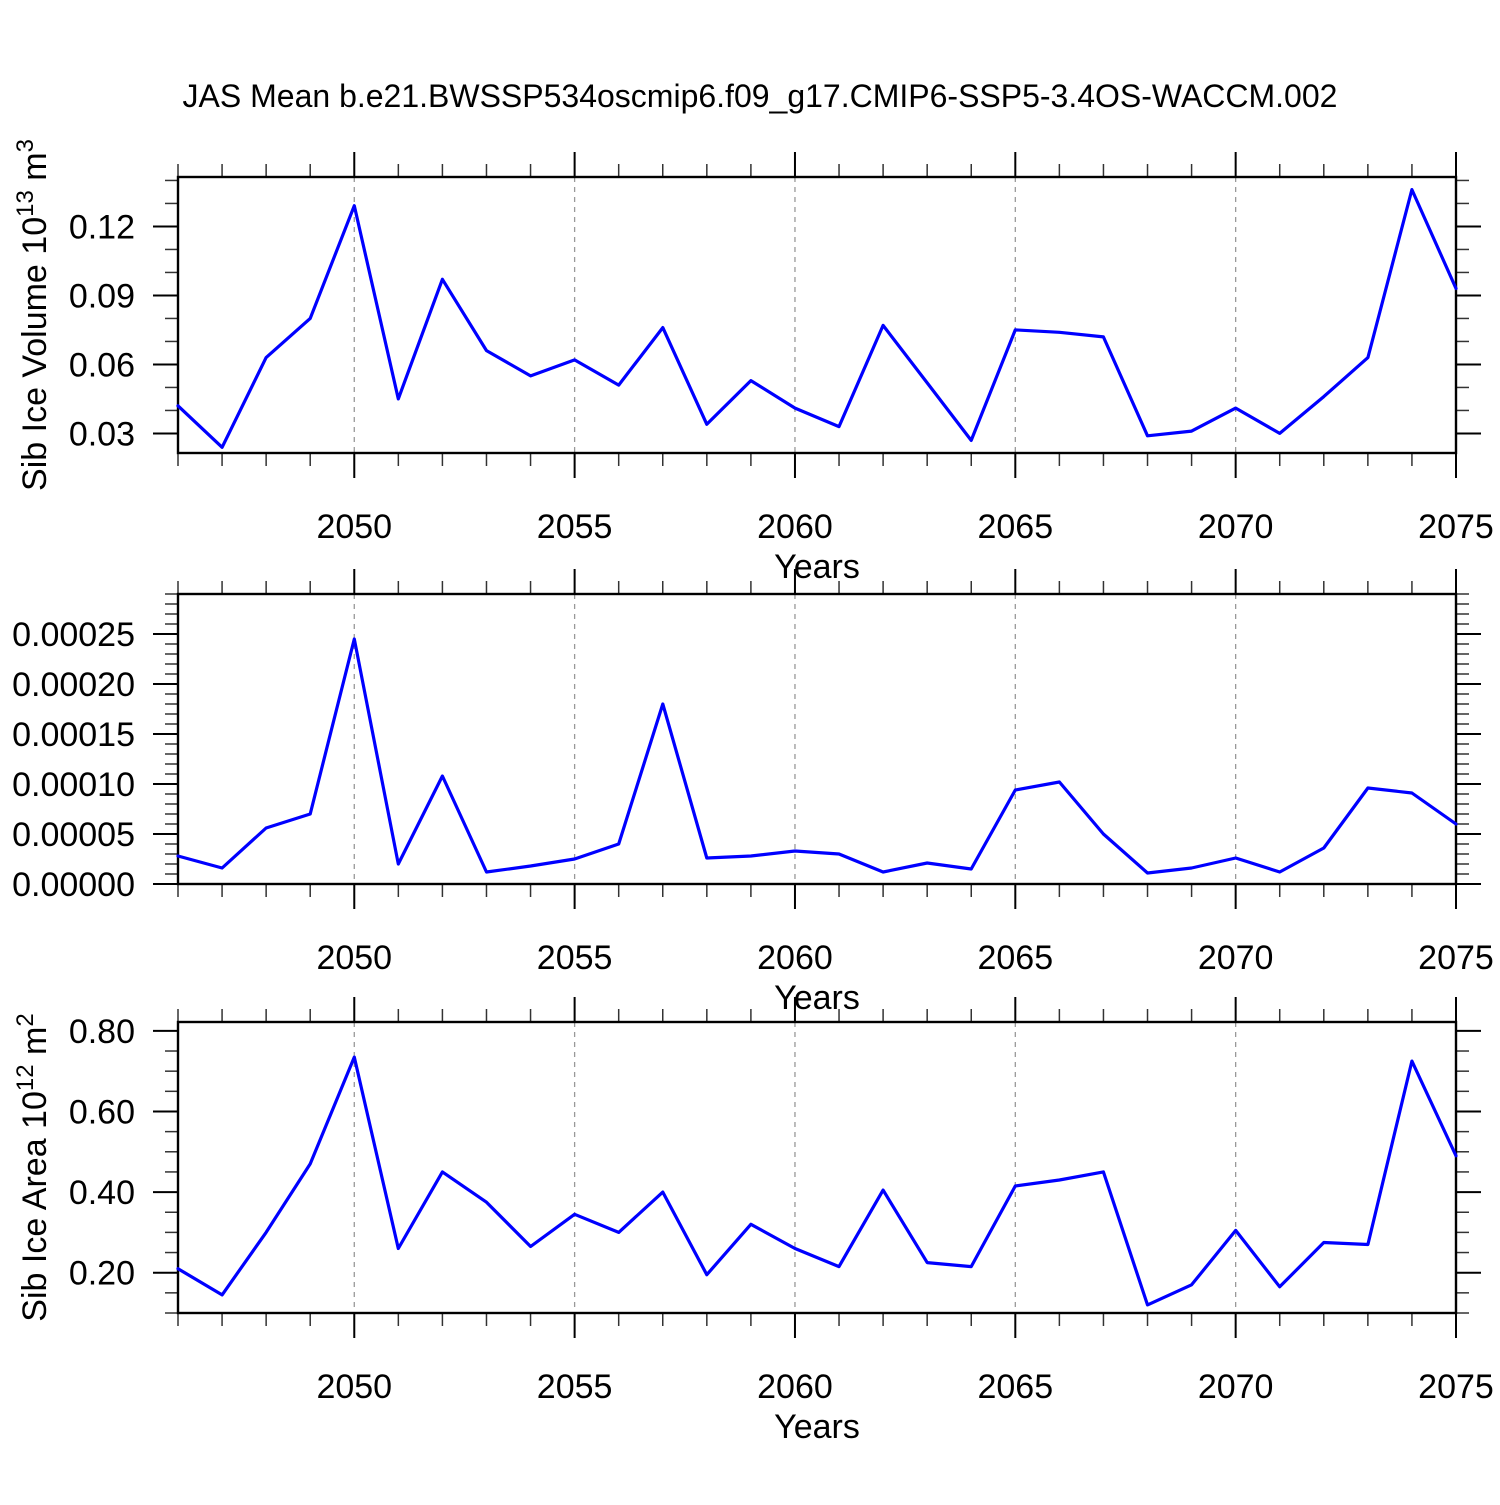 This screenshot has width=1500, height=1505. Describe the element at coordinates (102, 1274) in the screenshot. I see `y-tick-label: 0.20` at that location.